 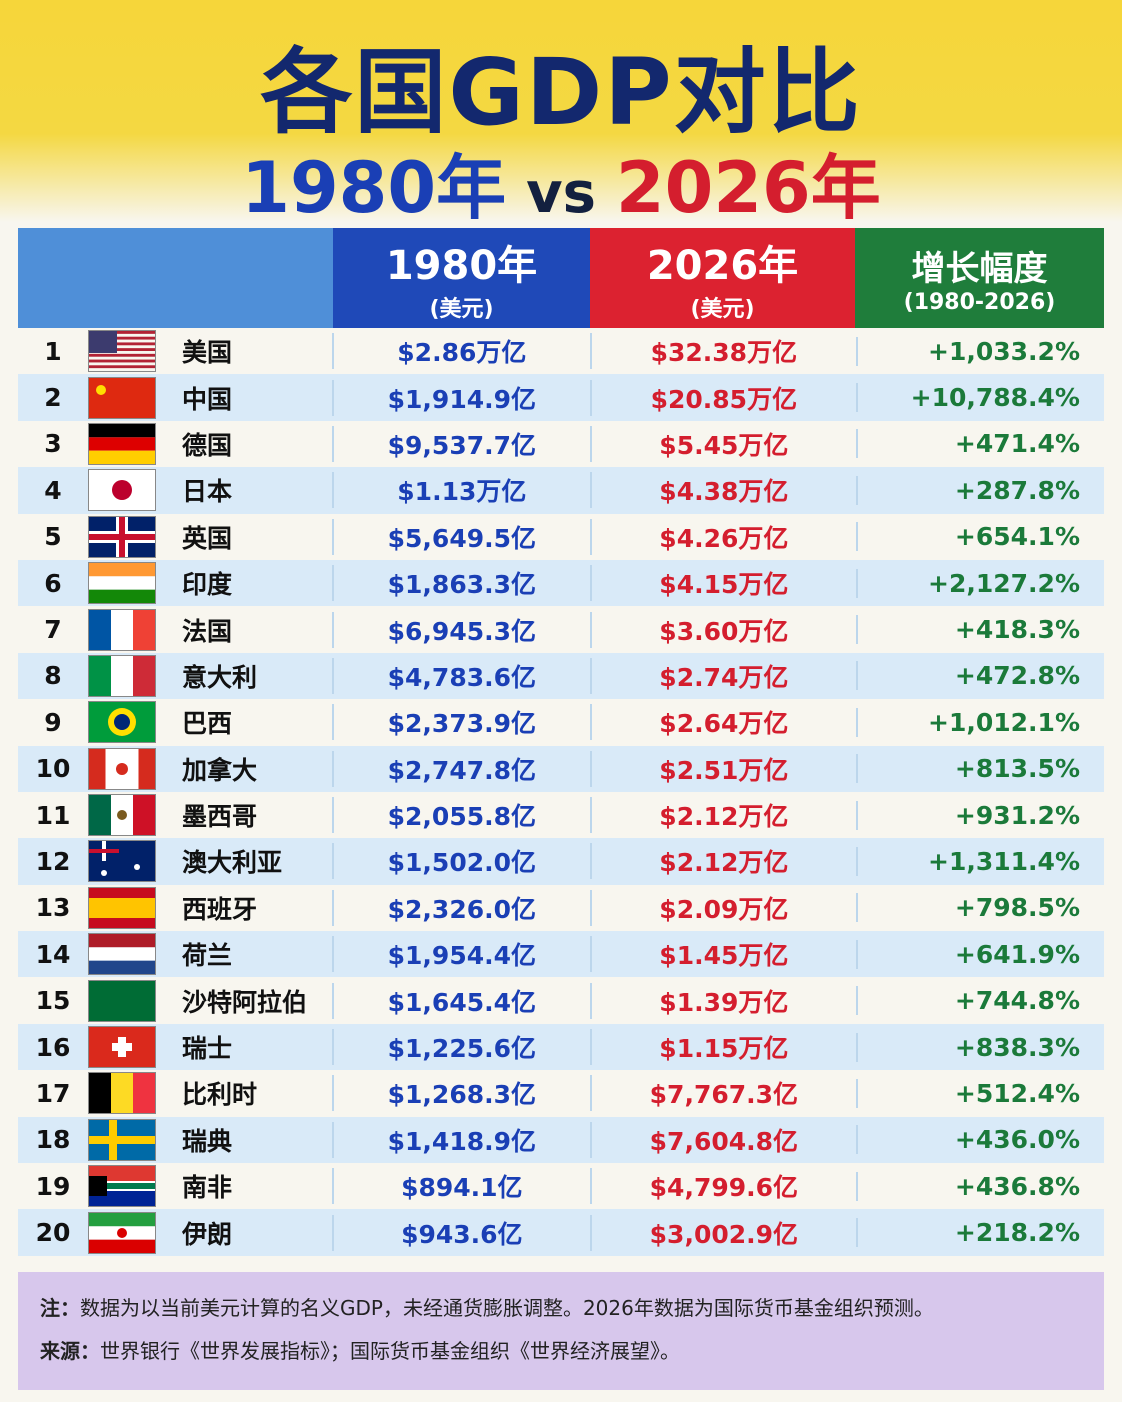 I want to click on column-header: 1980年 (美元), so click(x=461, y=278).